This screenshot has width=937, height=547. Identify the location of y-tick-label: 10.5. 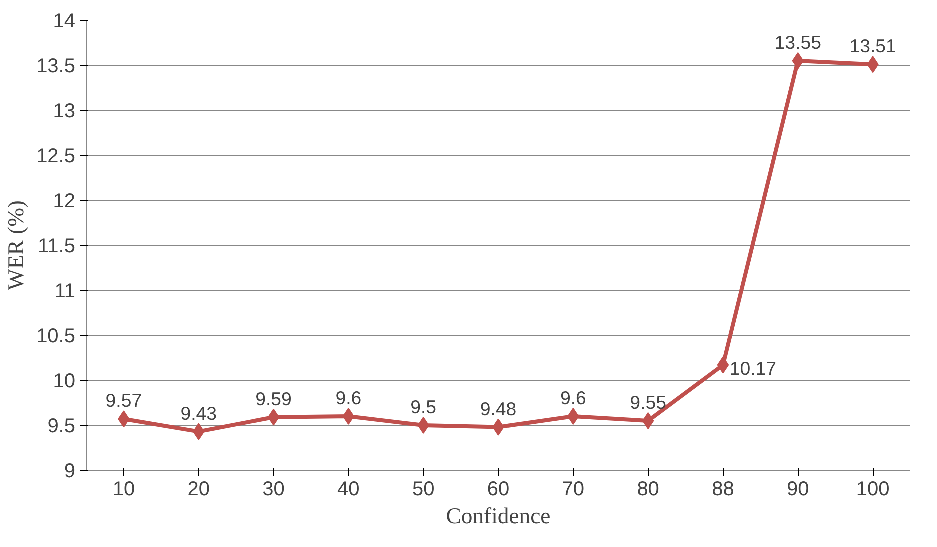
(56, 337).